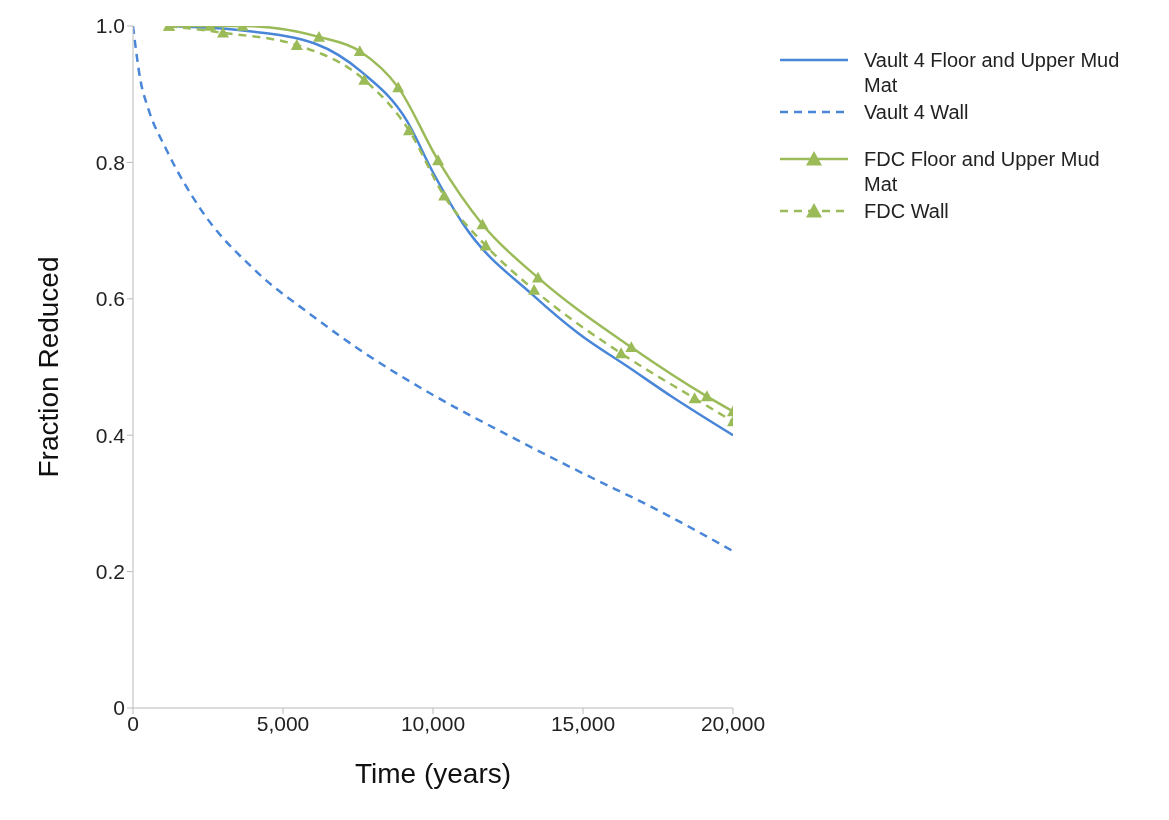  I want to click on legend-label: FDC Floor and Upper Mud Mat, so click(982, 172).